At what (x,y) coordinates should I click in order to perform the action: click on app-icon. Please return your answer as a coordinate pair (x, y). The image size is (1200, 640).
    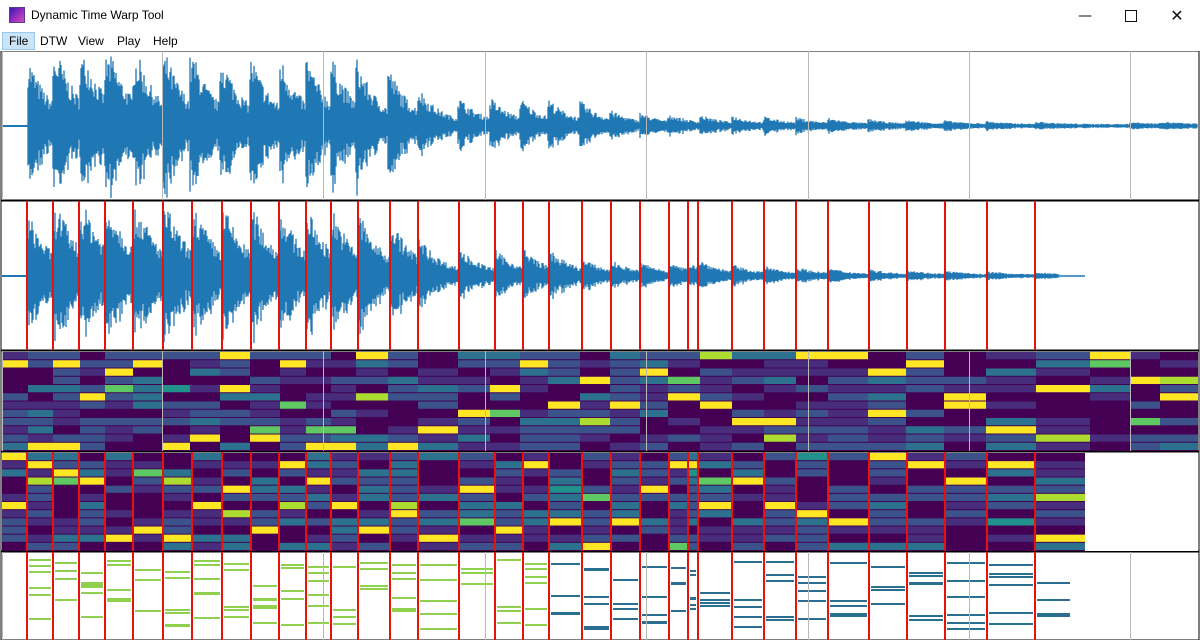
    Looking at the image, I should click on (17, 15).